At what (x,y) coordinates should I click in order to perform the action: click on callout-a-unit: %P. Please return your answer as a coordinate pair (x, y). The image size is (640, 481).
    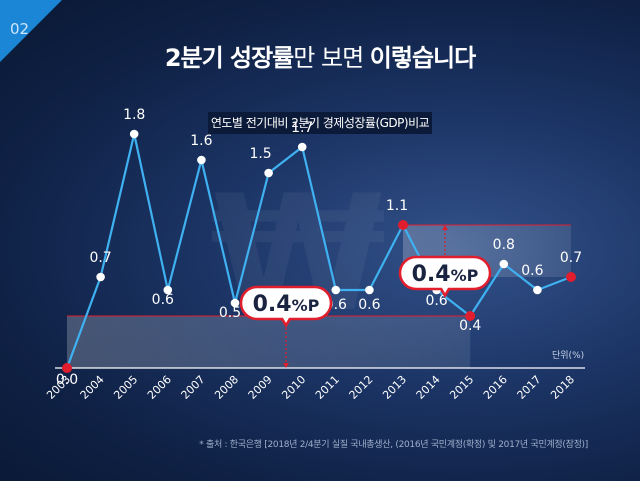
    Looking at the image, I should click on (306, 305).